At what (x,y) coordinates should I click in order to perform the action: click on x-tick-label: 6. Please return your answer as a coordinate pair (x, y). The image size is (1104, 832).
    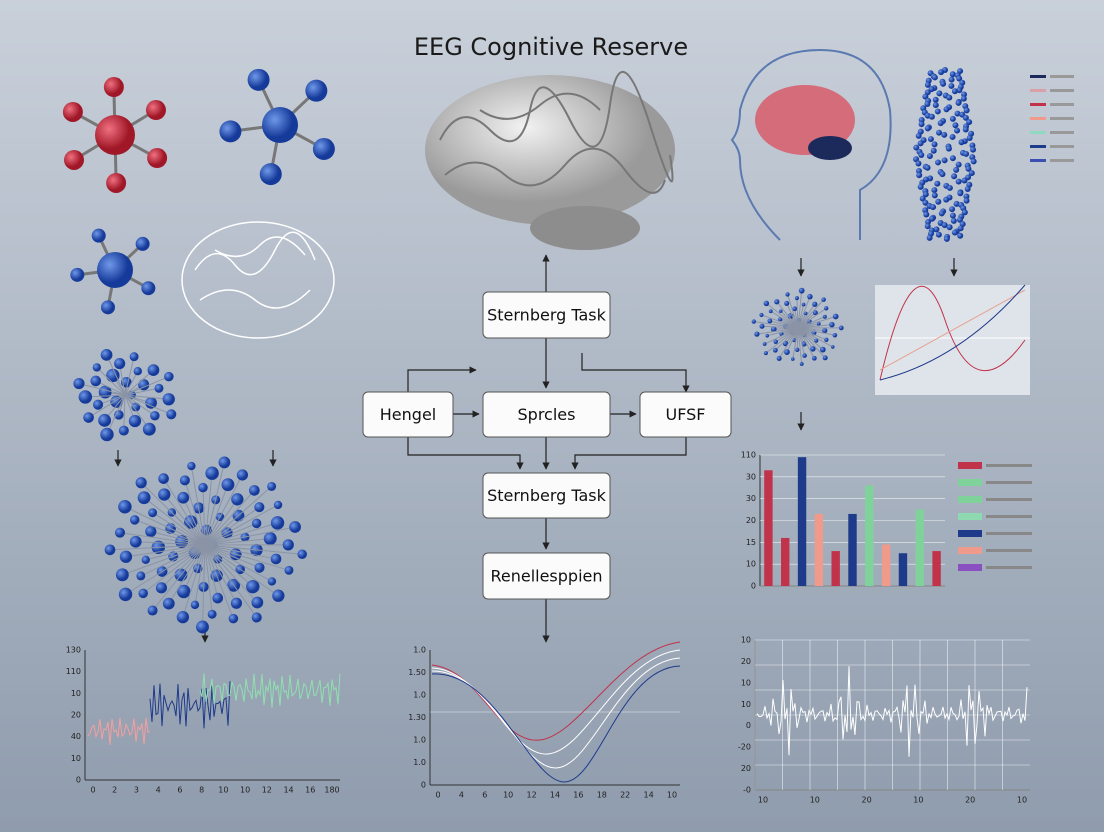
    Looking at the image, I should click on (179, 790).